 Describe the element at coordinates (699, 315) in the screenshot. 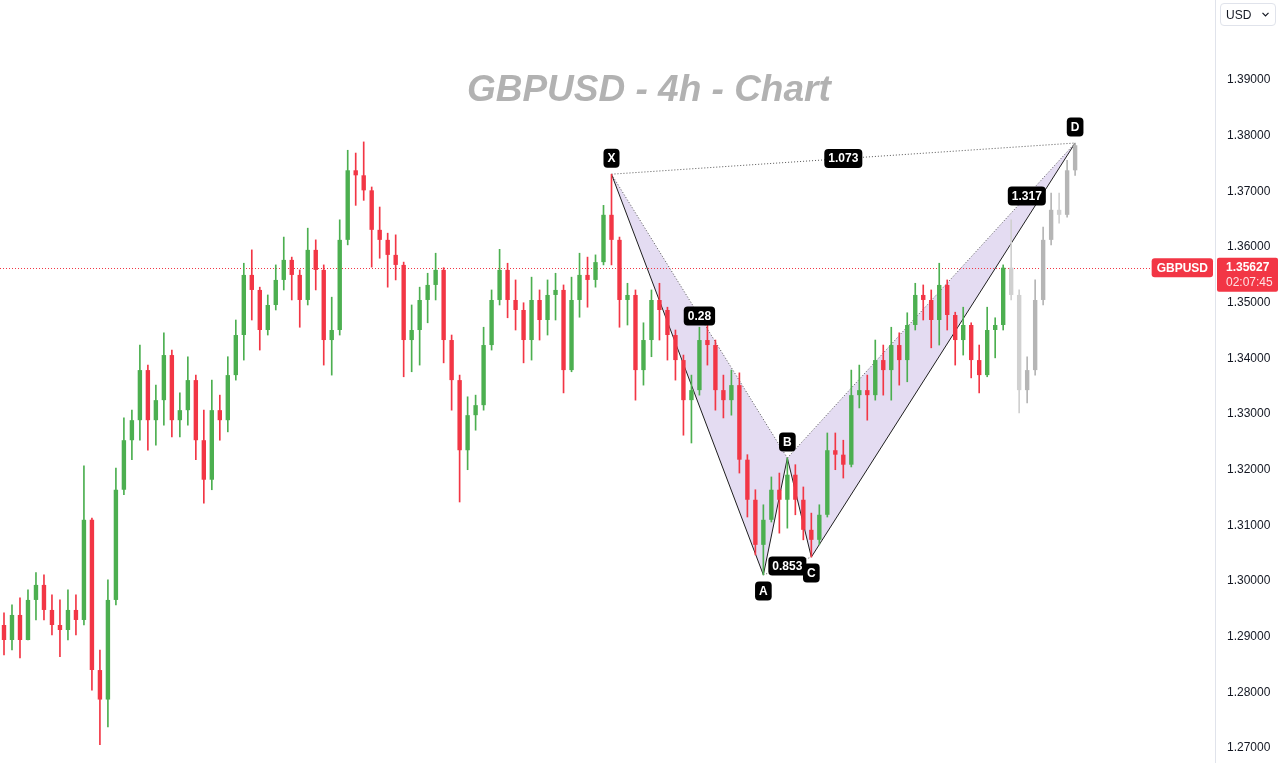

I see `annotation: 0.28` at that location.